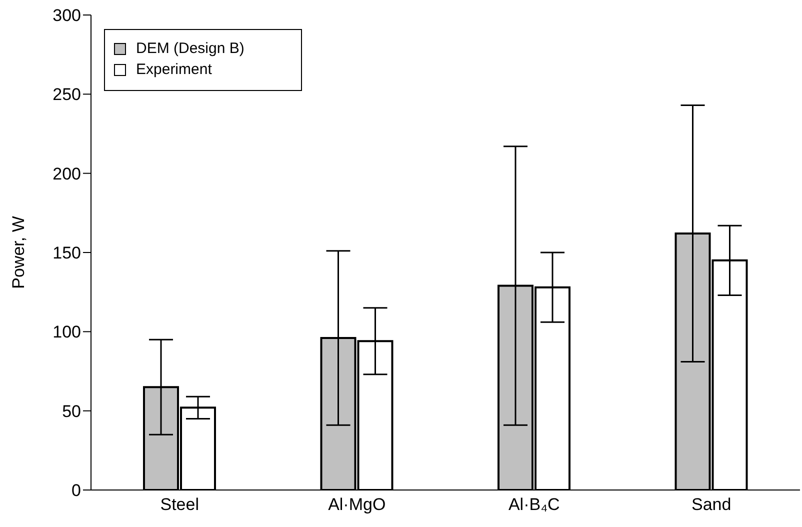 This screenshot has width=802, height=527. Describe the element at coordinates (174, 69) in the screenshot. I see `legend-label: Experiment` at that location.